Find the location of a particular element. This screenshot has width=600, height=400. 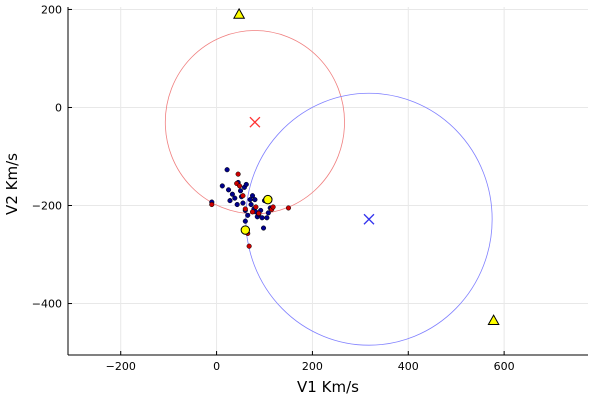

x-axis-label: V1 Km/s is located at coordinates (328, 387).